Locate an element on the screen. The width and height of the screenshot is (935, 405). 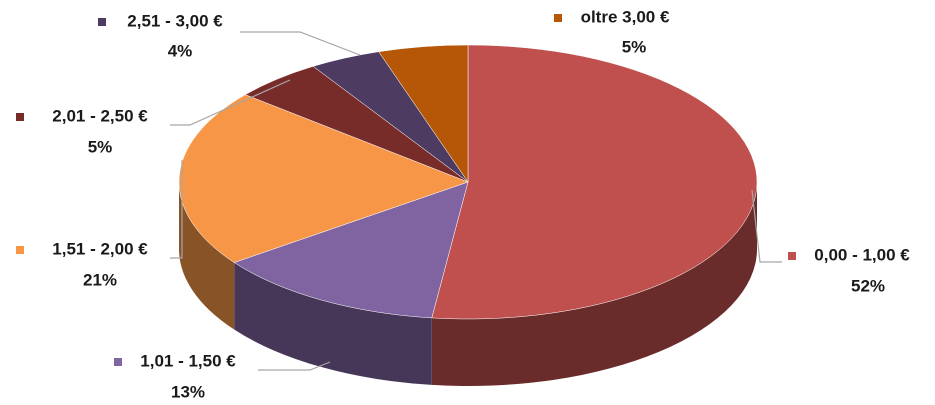
category-label: 0,00 - 1,00 € is located at coordinates (862, 254).